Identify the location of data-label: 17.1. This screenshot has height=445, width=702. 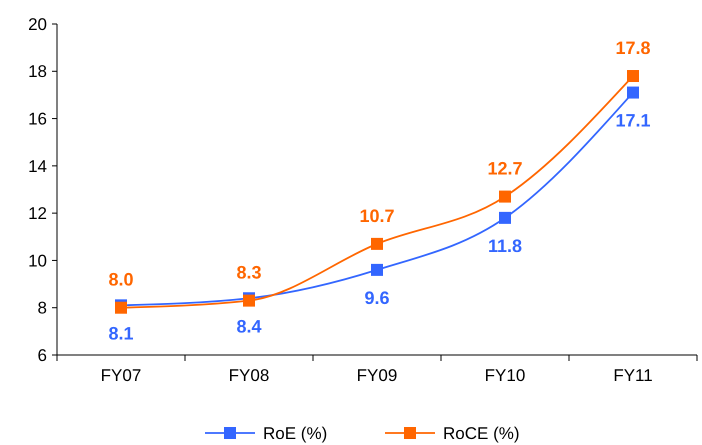
(633, 120).